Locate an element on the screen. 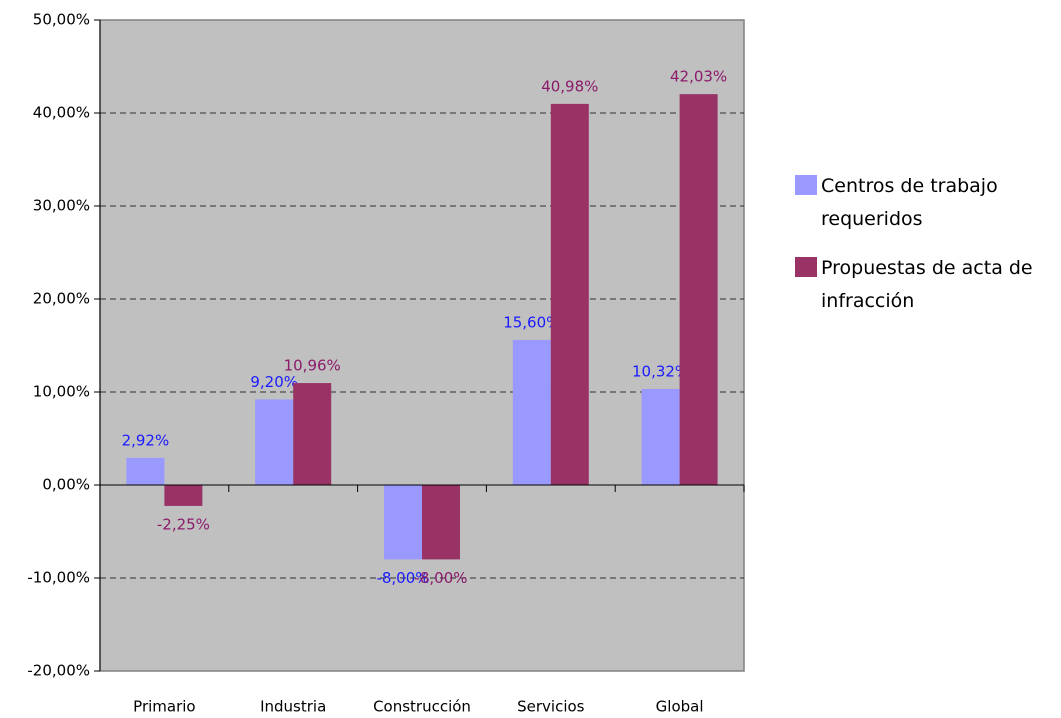 This screenshot has width=1061, height=718. value-label: -2,25% is located at coordinates (183, 524).